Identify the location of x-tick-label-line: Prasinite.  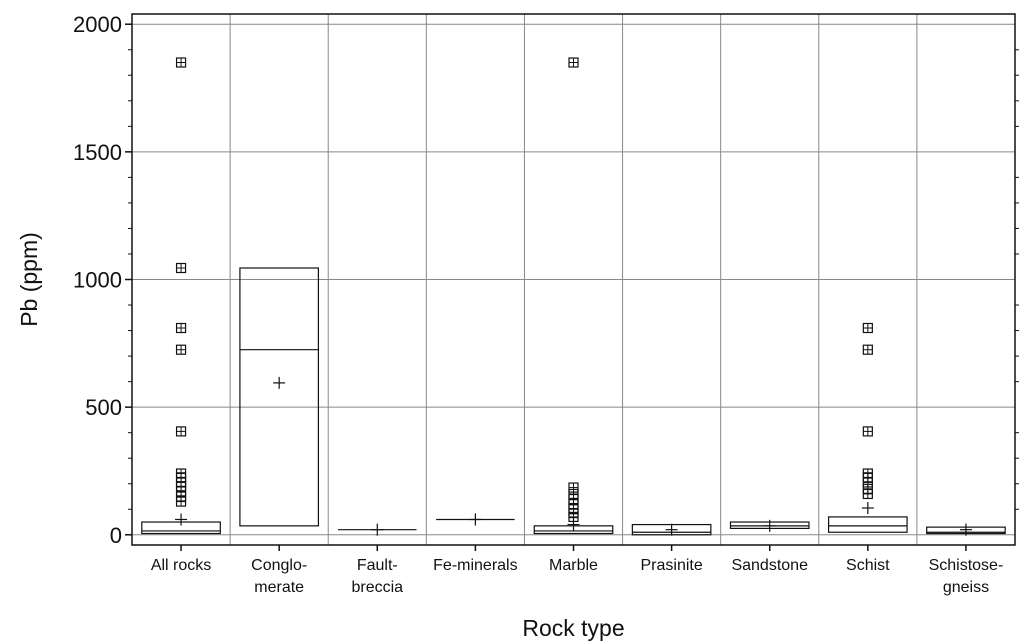
(671, 565).